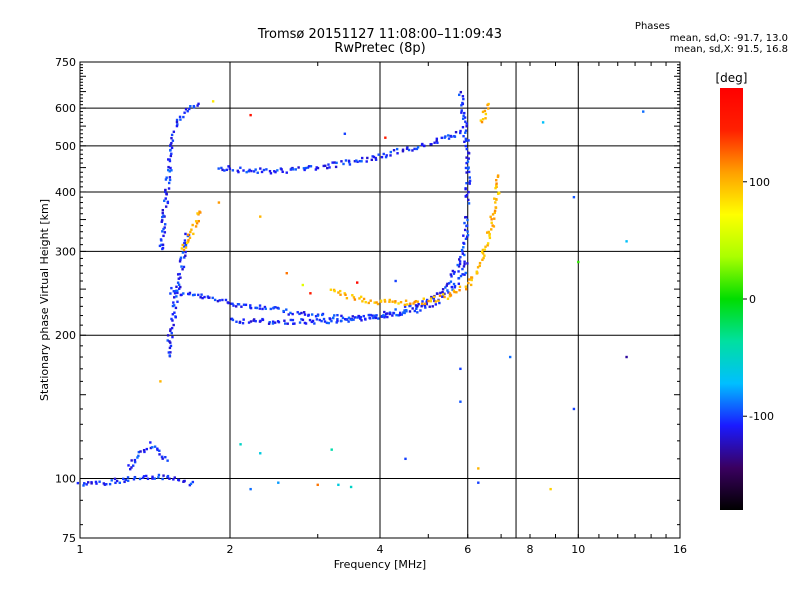 This screenshot has width=800, height=600. Describe the element at coordinates (731, 299) in the screenshot. I see `colorbar` at that location.